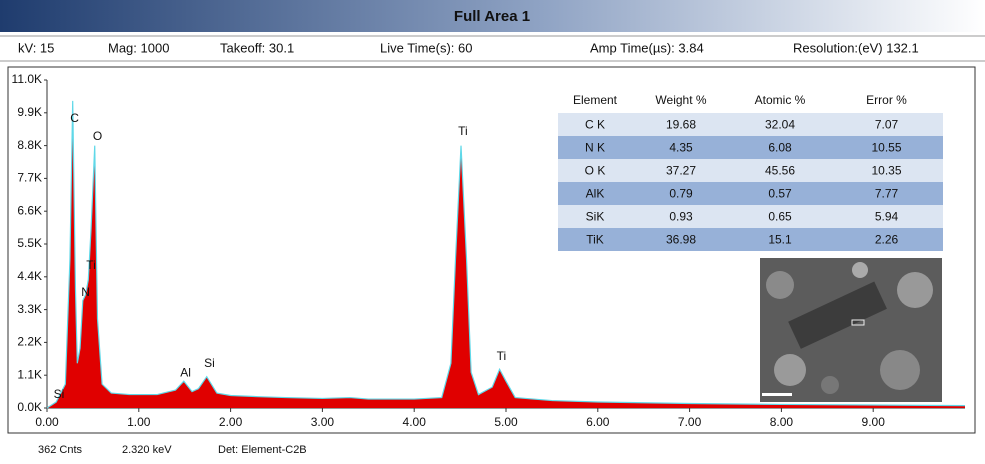 Image resolution: width=985 pixels, height=464 pixels. I want to click on table-cell: 45.56, so click(780, 171).